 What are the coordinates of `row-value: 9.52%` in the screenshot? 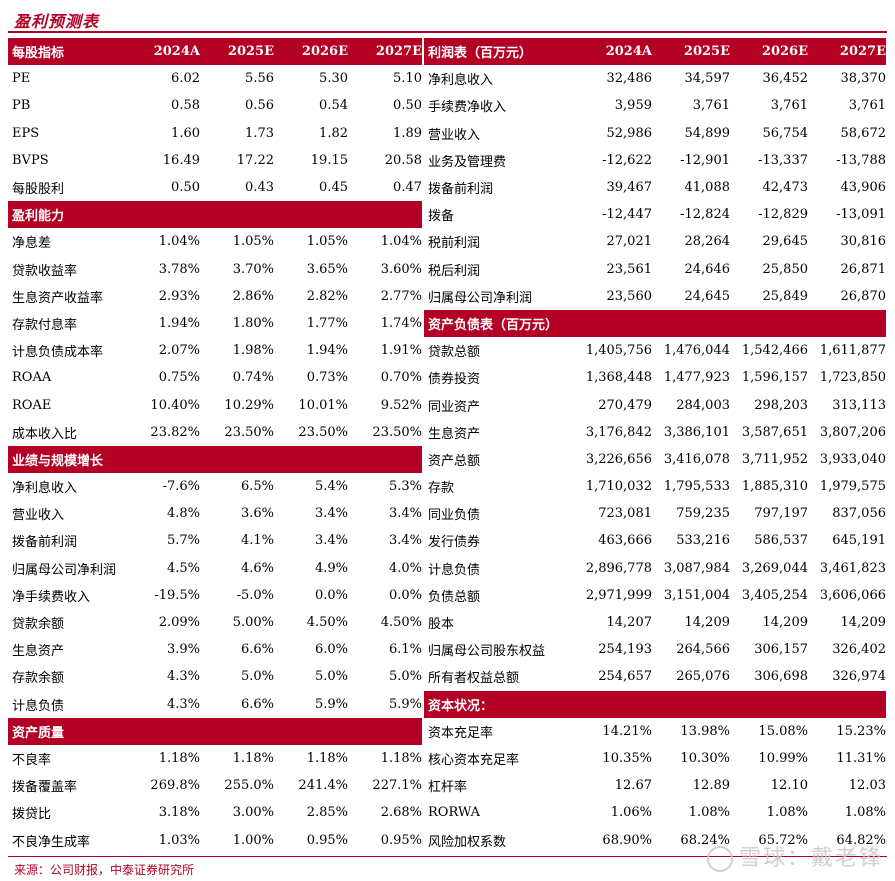 It's located at (401, 405).